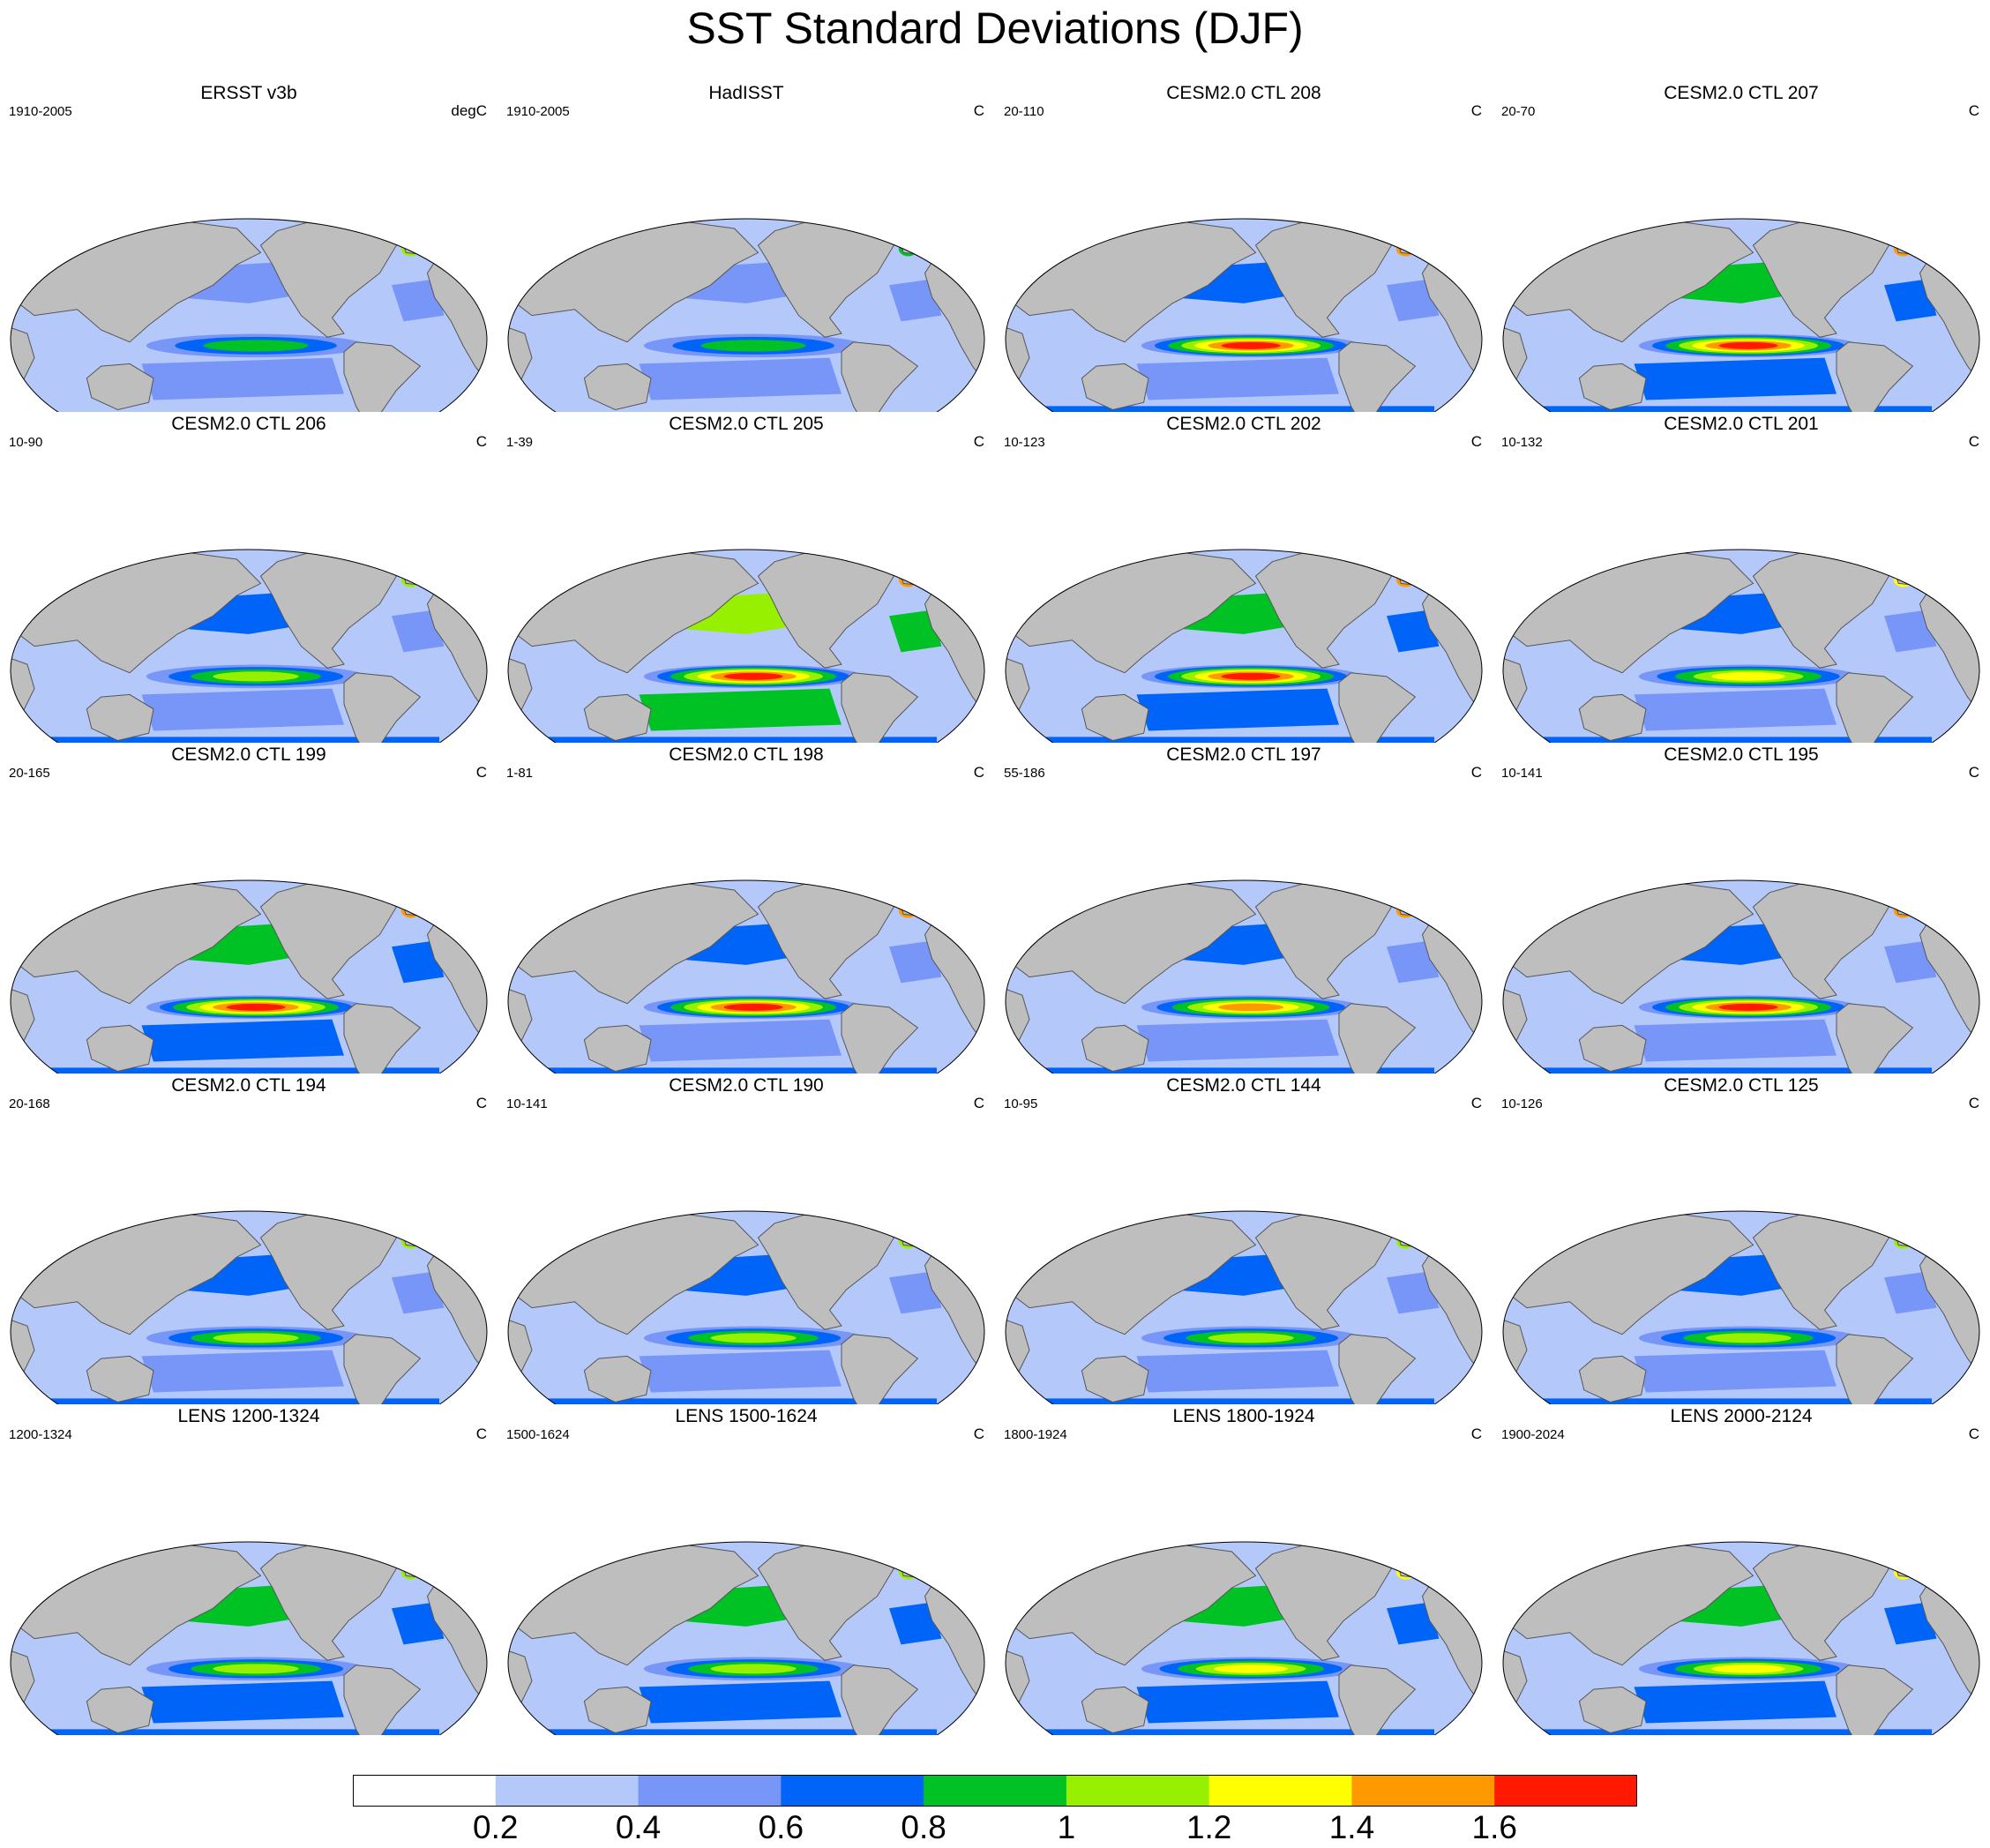 The image size is (1990, 1848). What do you see at coordinates (1243, 93) in the screenshot?
I see `panel-title: CESM2.0 CTL 208` at bounding box center [1243, 93].